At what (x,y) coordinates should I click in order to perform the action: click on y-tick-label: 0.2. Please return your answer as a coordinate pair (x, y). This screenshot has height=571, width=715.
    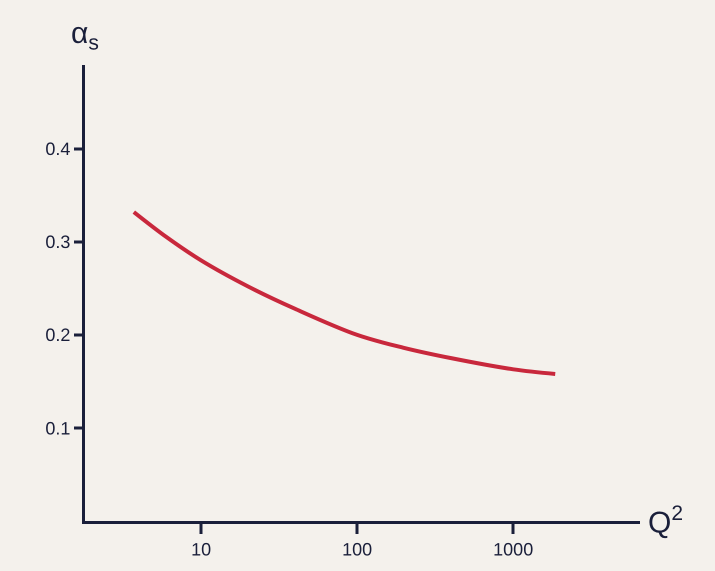
    Looking at the image, I should click on (57, 335).